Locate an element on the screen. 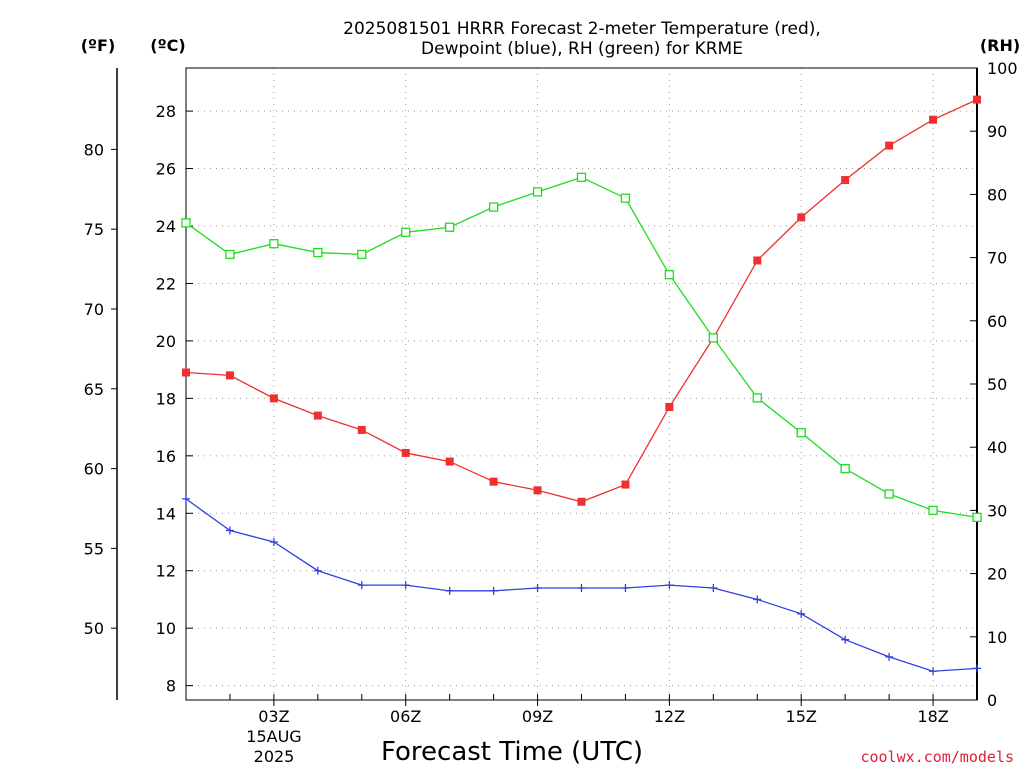 This screenshot has height=768, width=1024. x-tick-label: 18Z is located at coordinates (932, 716).